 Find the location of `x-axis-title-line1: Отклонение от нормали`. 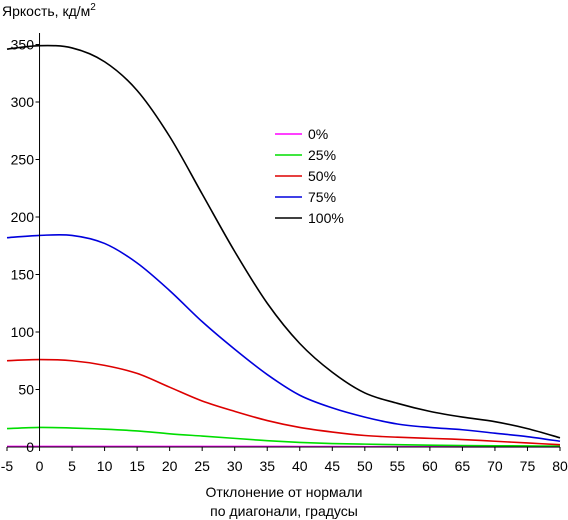

x-axis-title-line1: Отклонение от нормали is located at coordinates (284, 492).